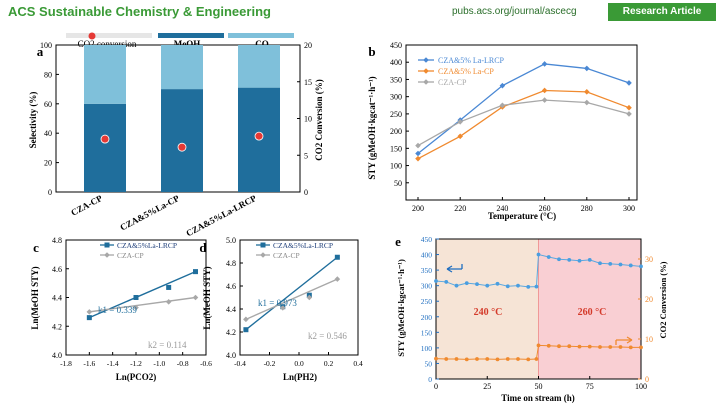  What do you see at coordinates (92, 36) in the screenshot?
I see `legend-marker-co2` at bounding box center [92, 36].